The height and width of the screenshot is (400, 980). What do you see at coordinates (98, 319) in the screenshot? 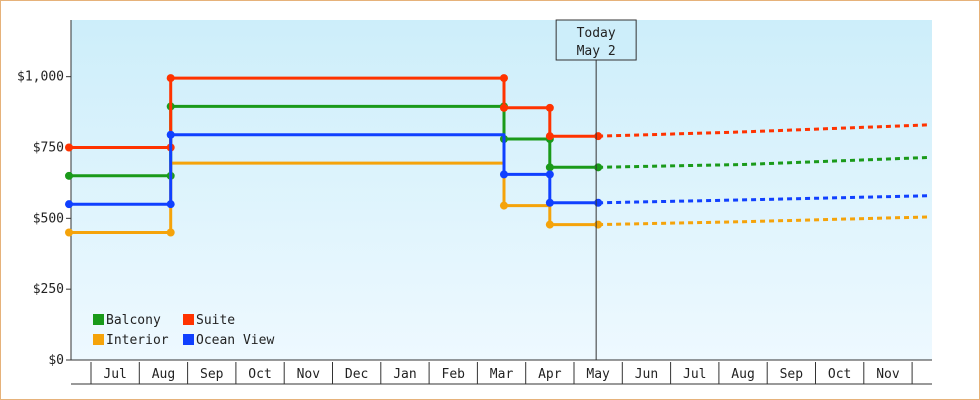
I see `legend-swatch-balcony` at bounding box center [98, 319].